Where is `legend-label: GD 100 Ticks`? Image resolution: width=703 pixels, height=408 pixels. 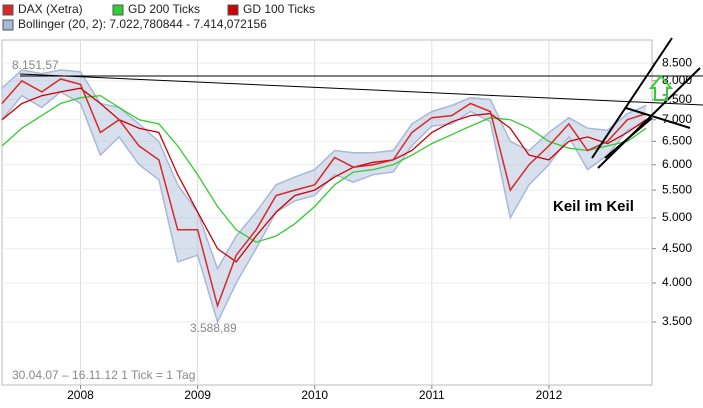 legend-label: GD 100 Ticks is located at coordinates (279, 9).